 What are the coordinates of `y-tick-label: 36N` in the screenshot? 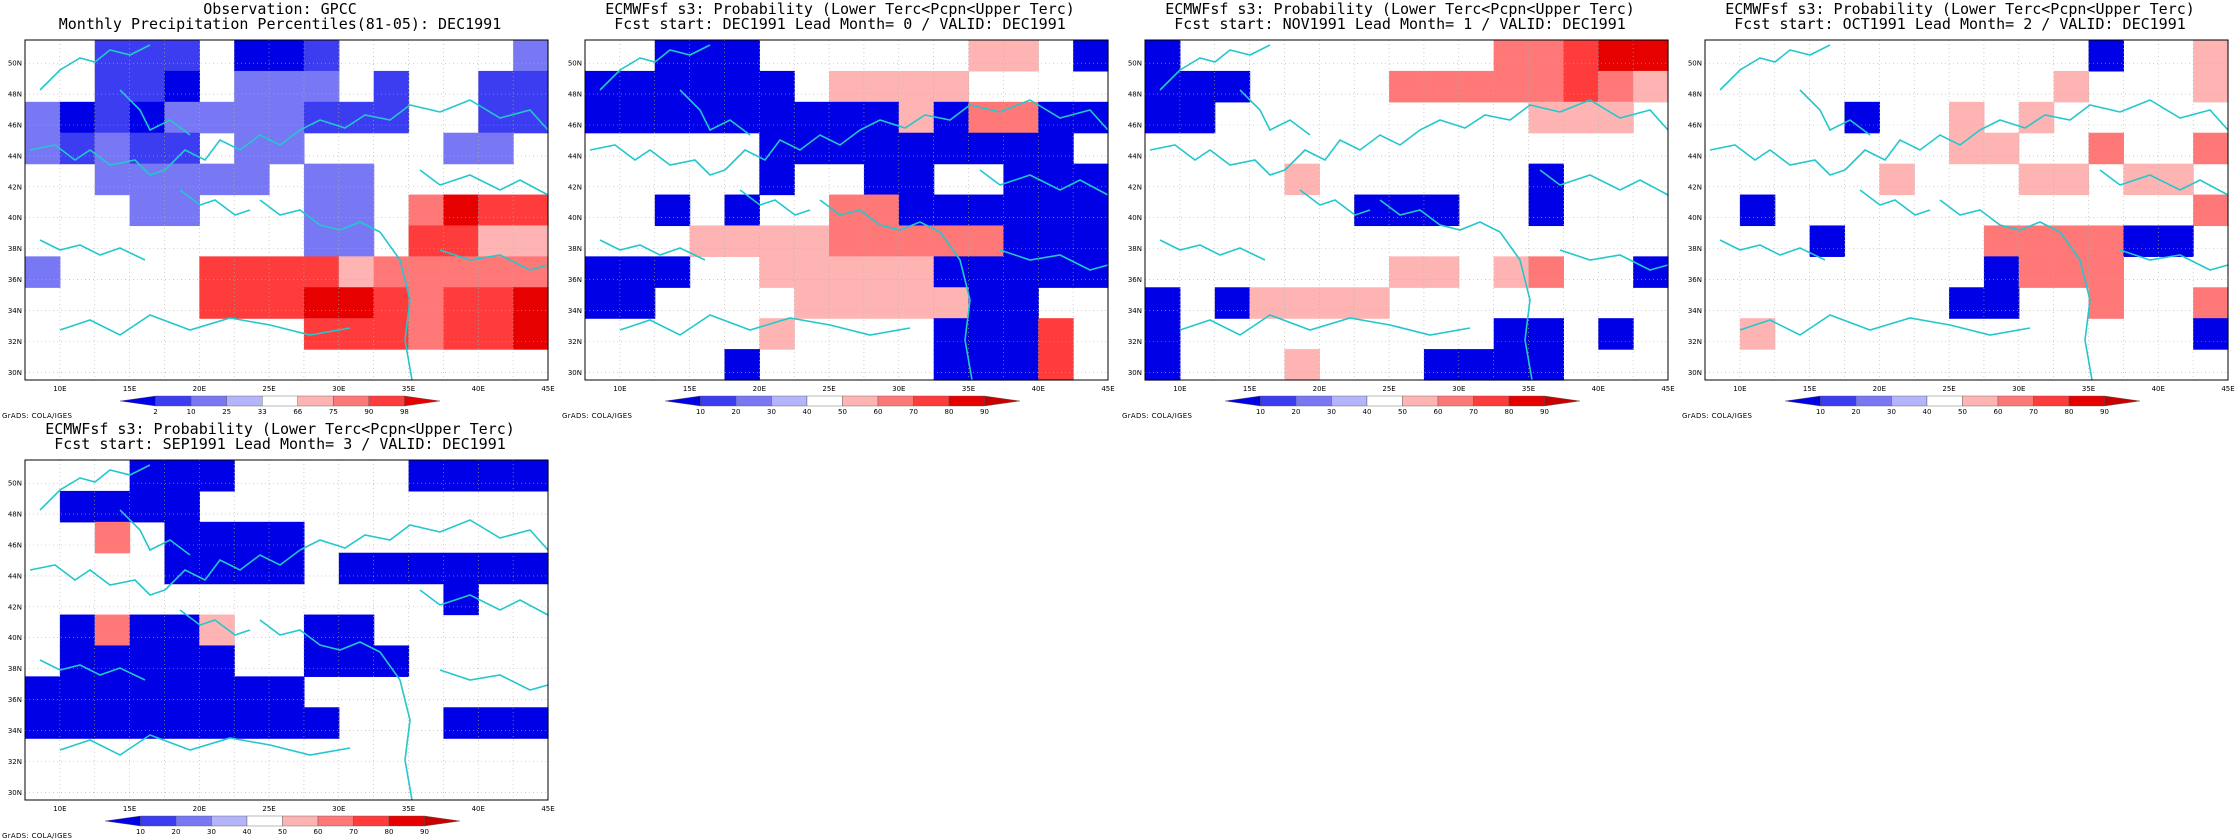 It's located at (1135, 280).